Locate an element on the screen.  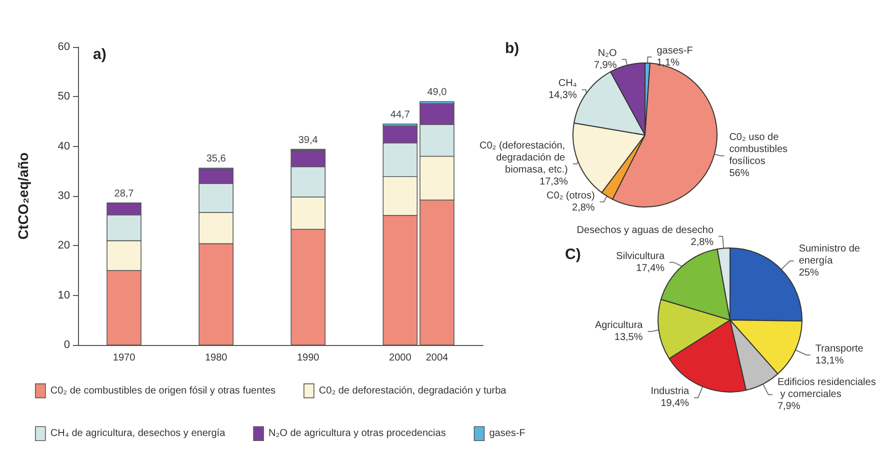
x-tick-label: 2004 is located at coordinates (437, 358).